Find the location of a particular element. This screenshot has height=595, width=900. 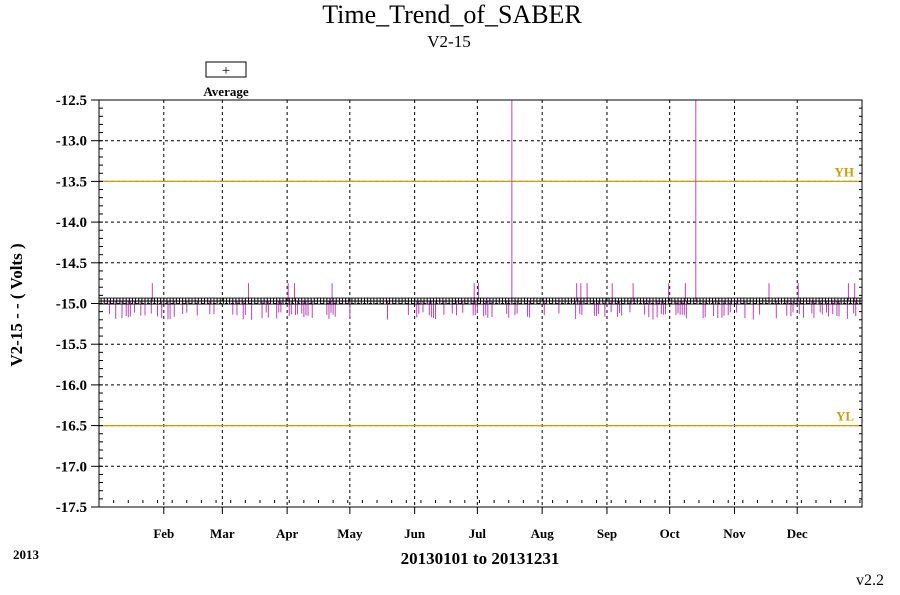

x-axis-label: 20130101 to 20131231 is located at coordinates (480, 558).